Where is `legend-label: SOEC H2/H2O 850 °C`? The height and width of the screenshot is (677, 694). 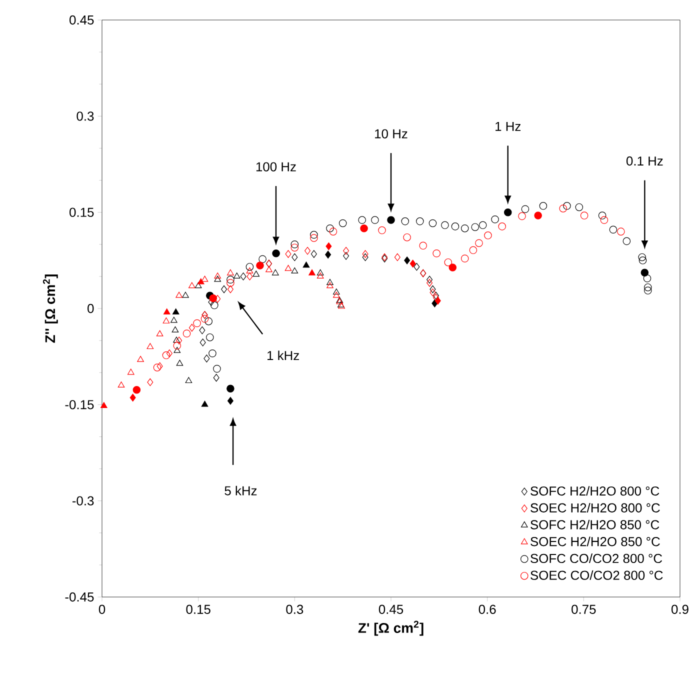
legend-label: SOEC H2/H2O 850 °C is located at coordinates (595, 541).